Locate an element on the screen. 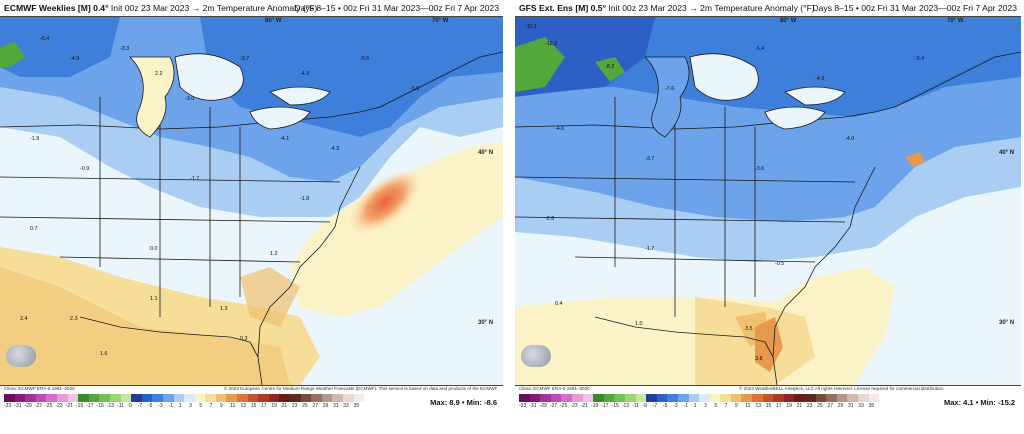 The image size is (1024, 434). lon-80-label: 80° W is located at coordinates (273, 21).